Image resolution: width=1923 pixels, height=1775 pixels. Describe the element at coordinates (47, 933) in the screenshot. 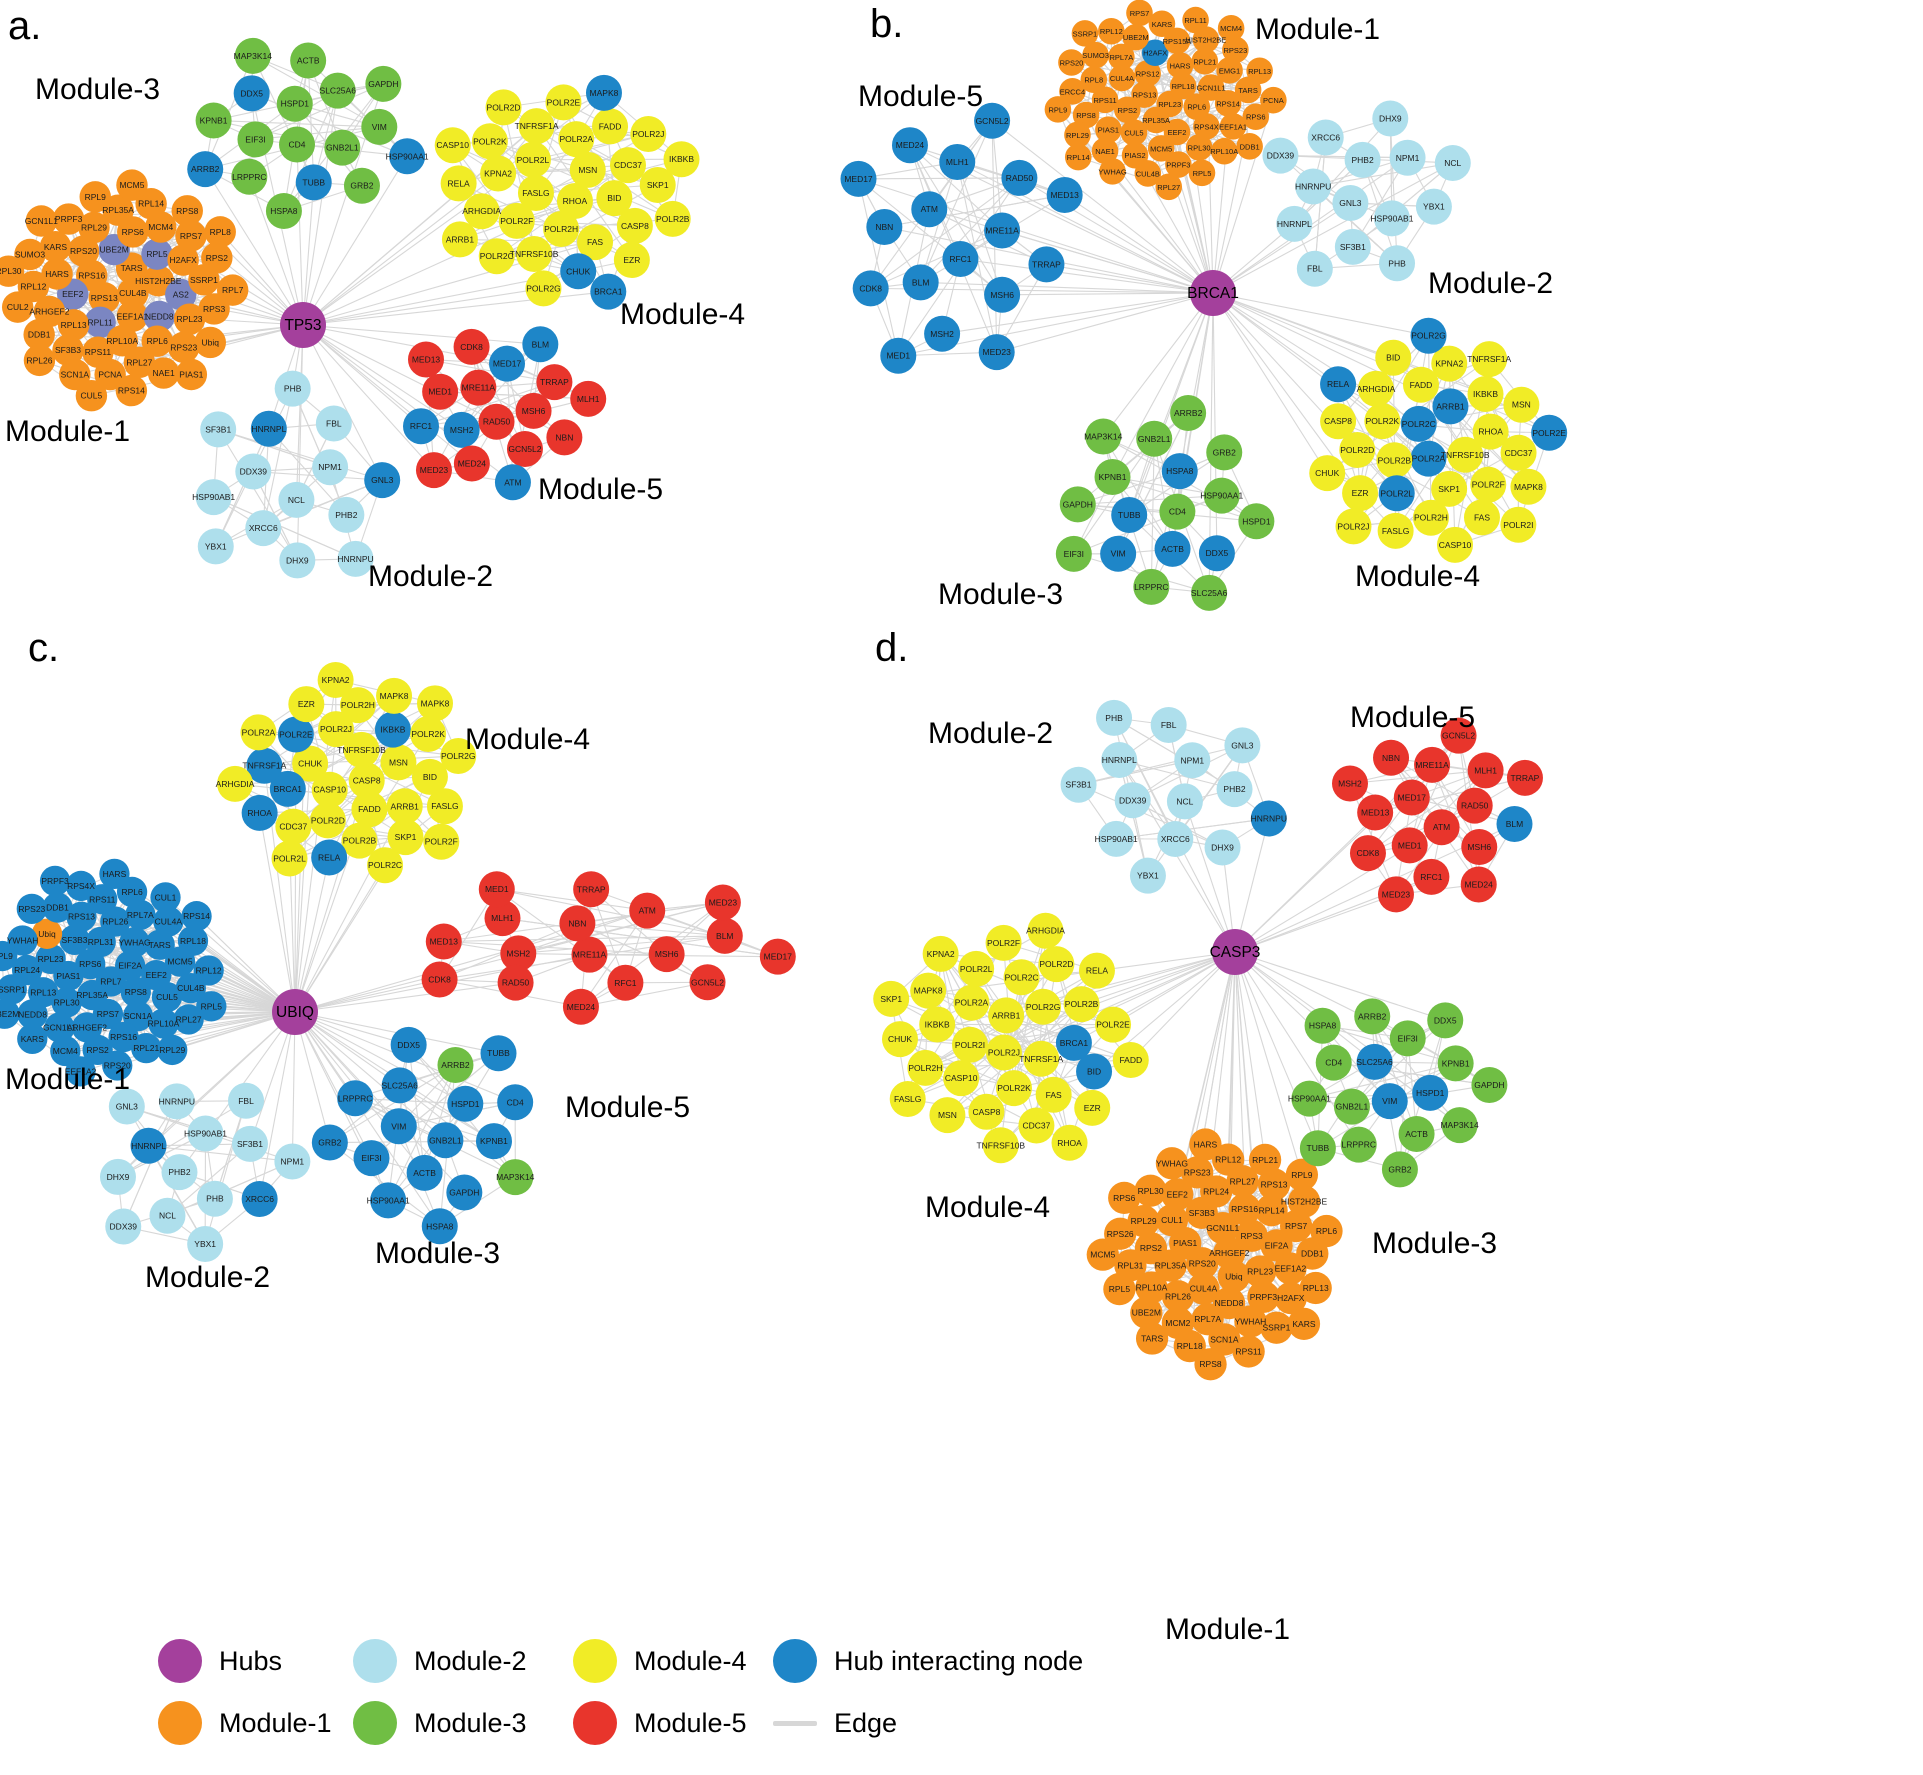

I see `node-Ubiq` at that location.